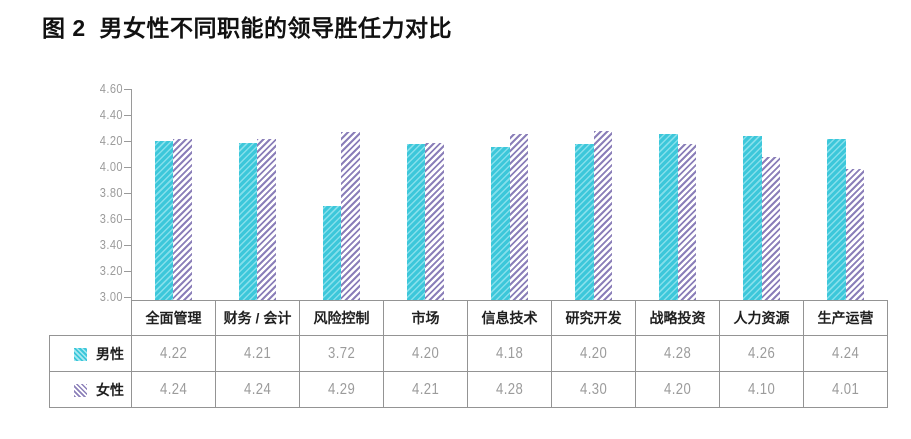  What do you see at coordinates (111, 166) in the screenshot?
I see `y-axis-tick-label: 4.00` at bounding box center [111, 166].